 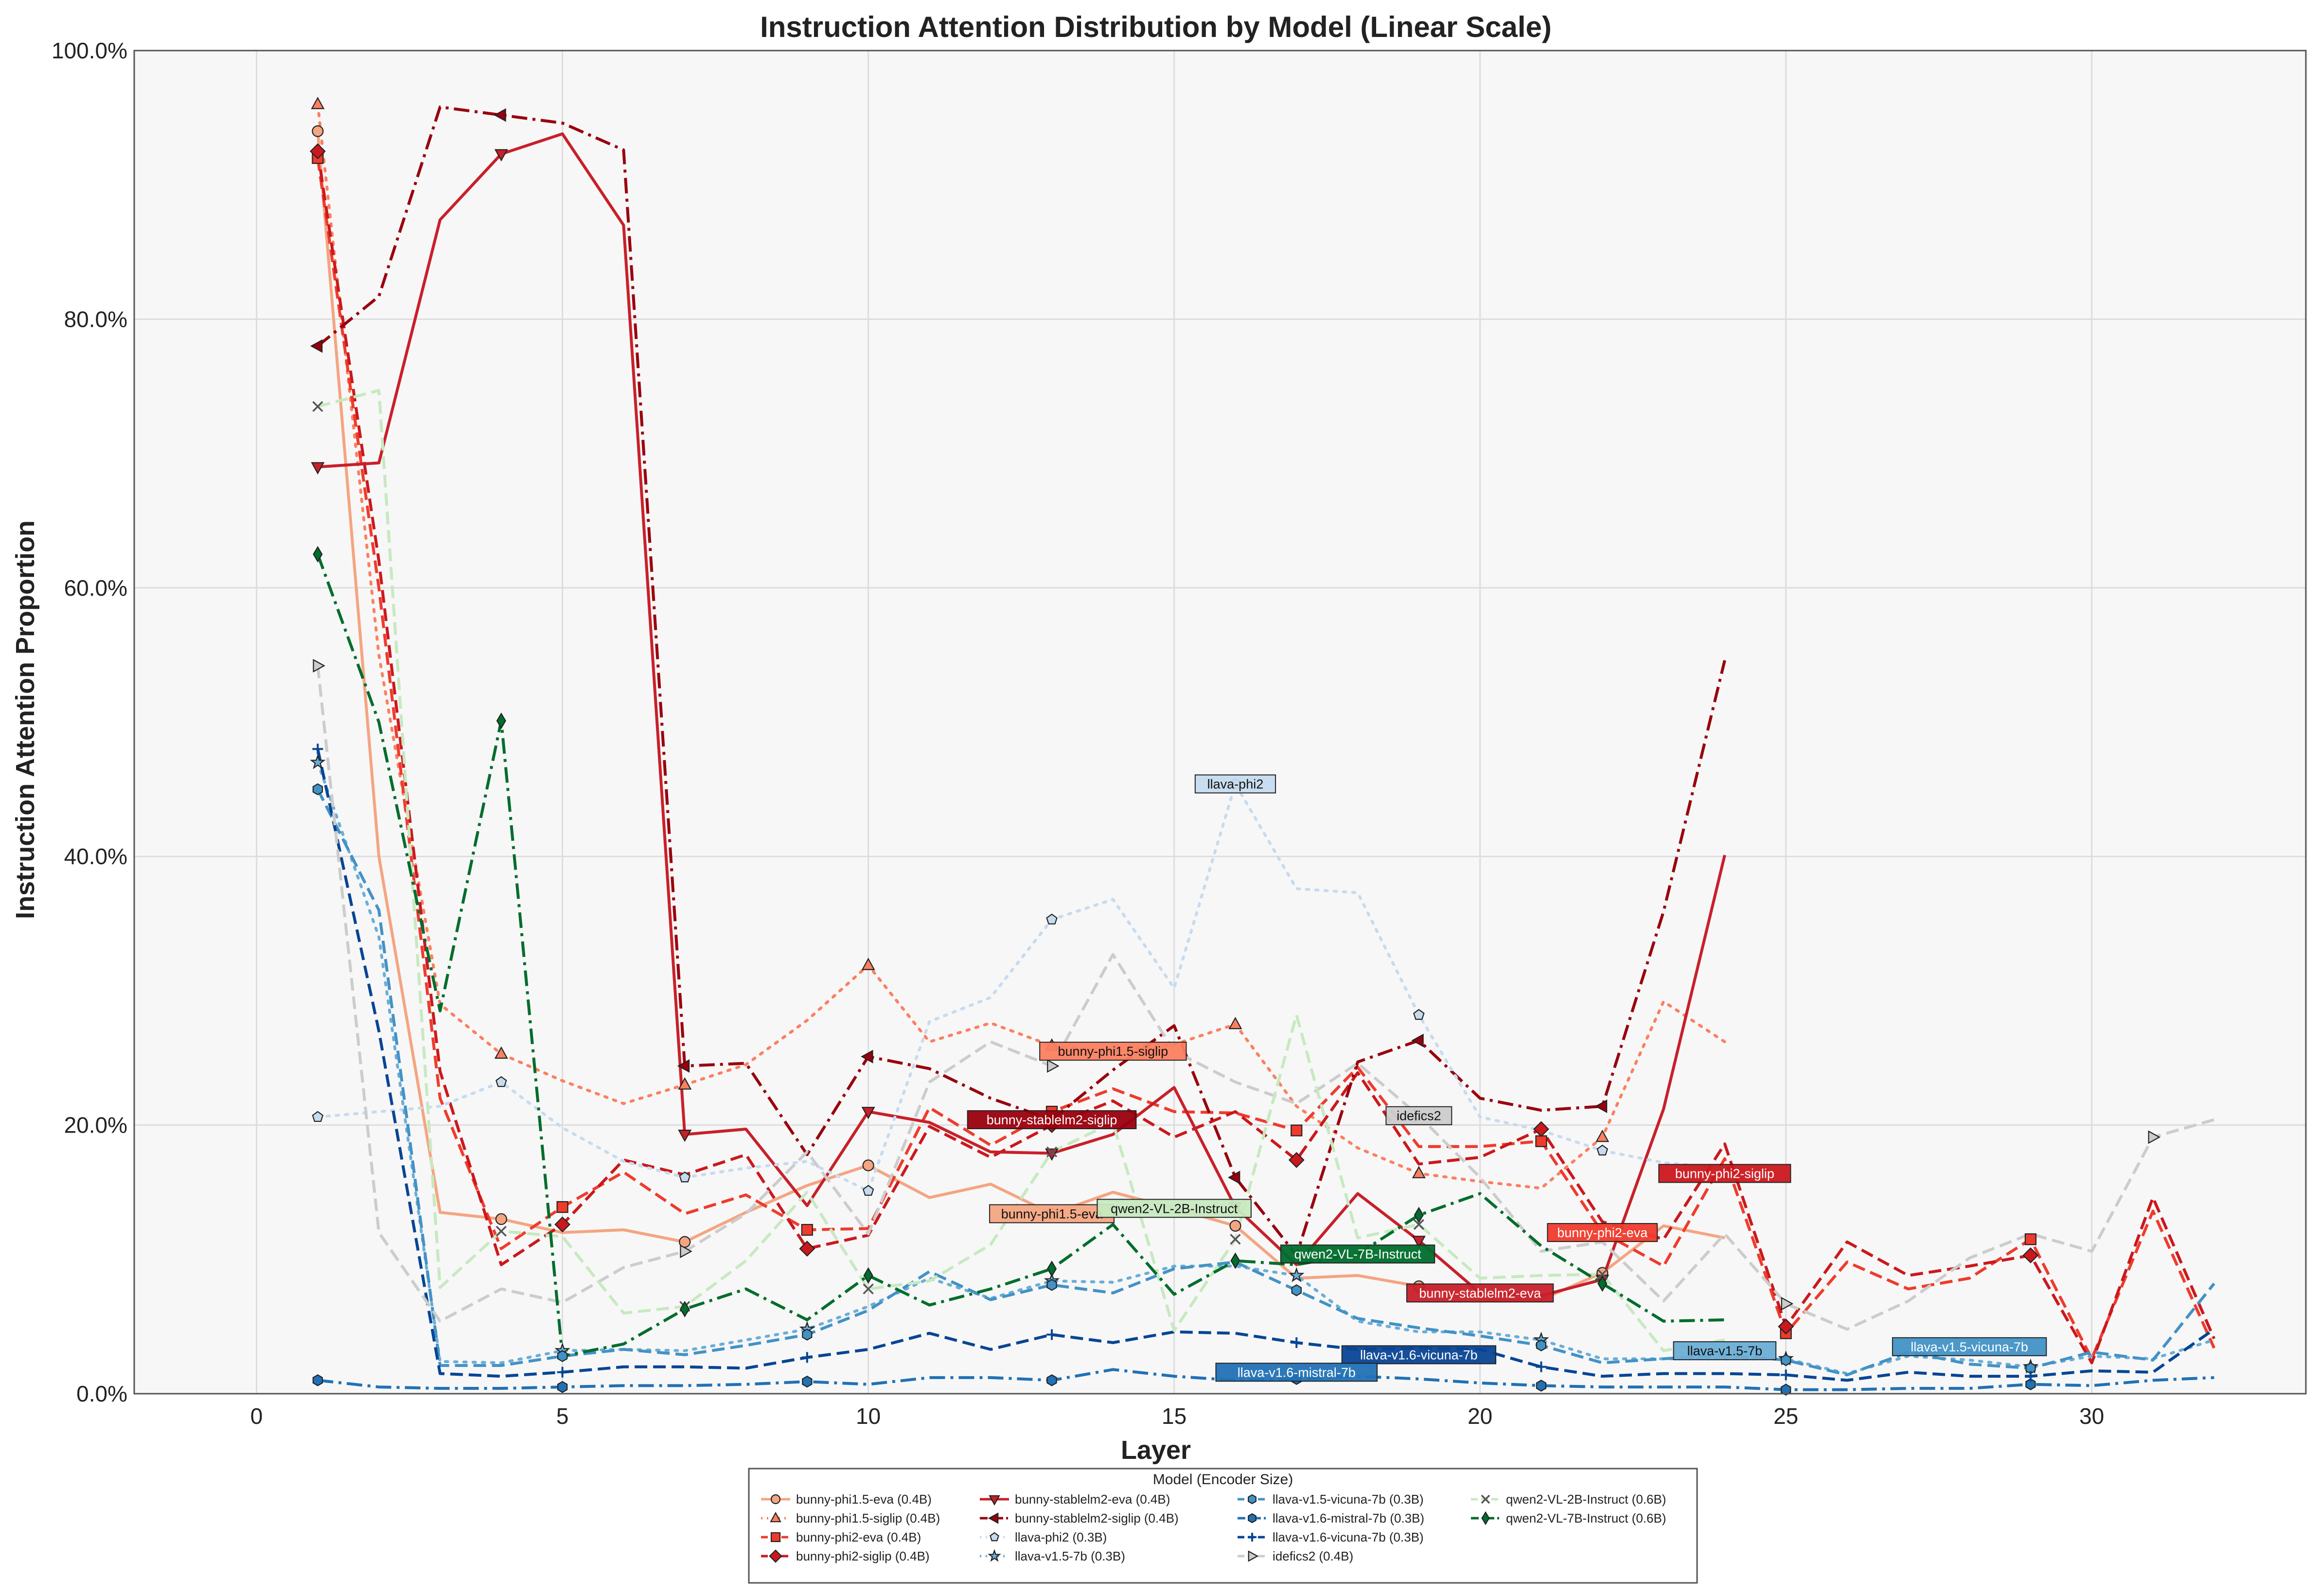 I want to click on annotation-bunny-phi1-5-eva: bunny-phi1.5-eva, so click(x=1052, y=1214).